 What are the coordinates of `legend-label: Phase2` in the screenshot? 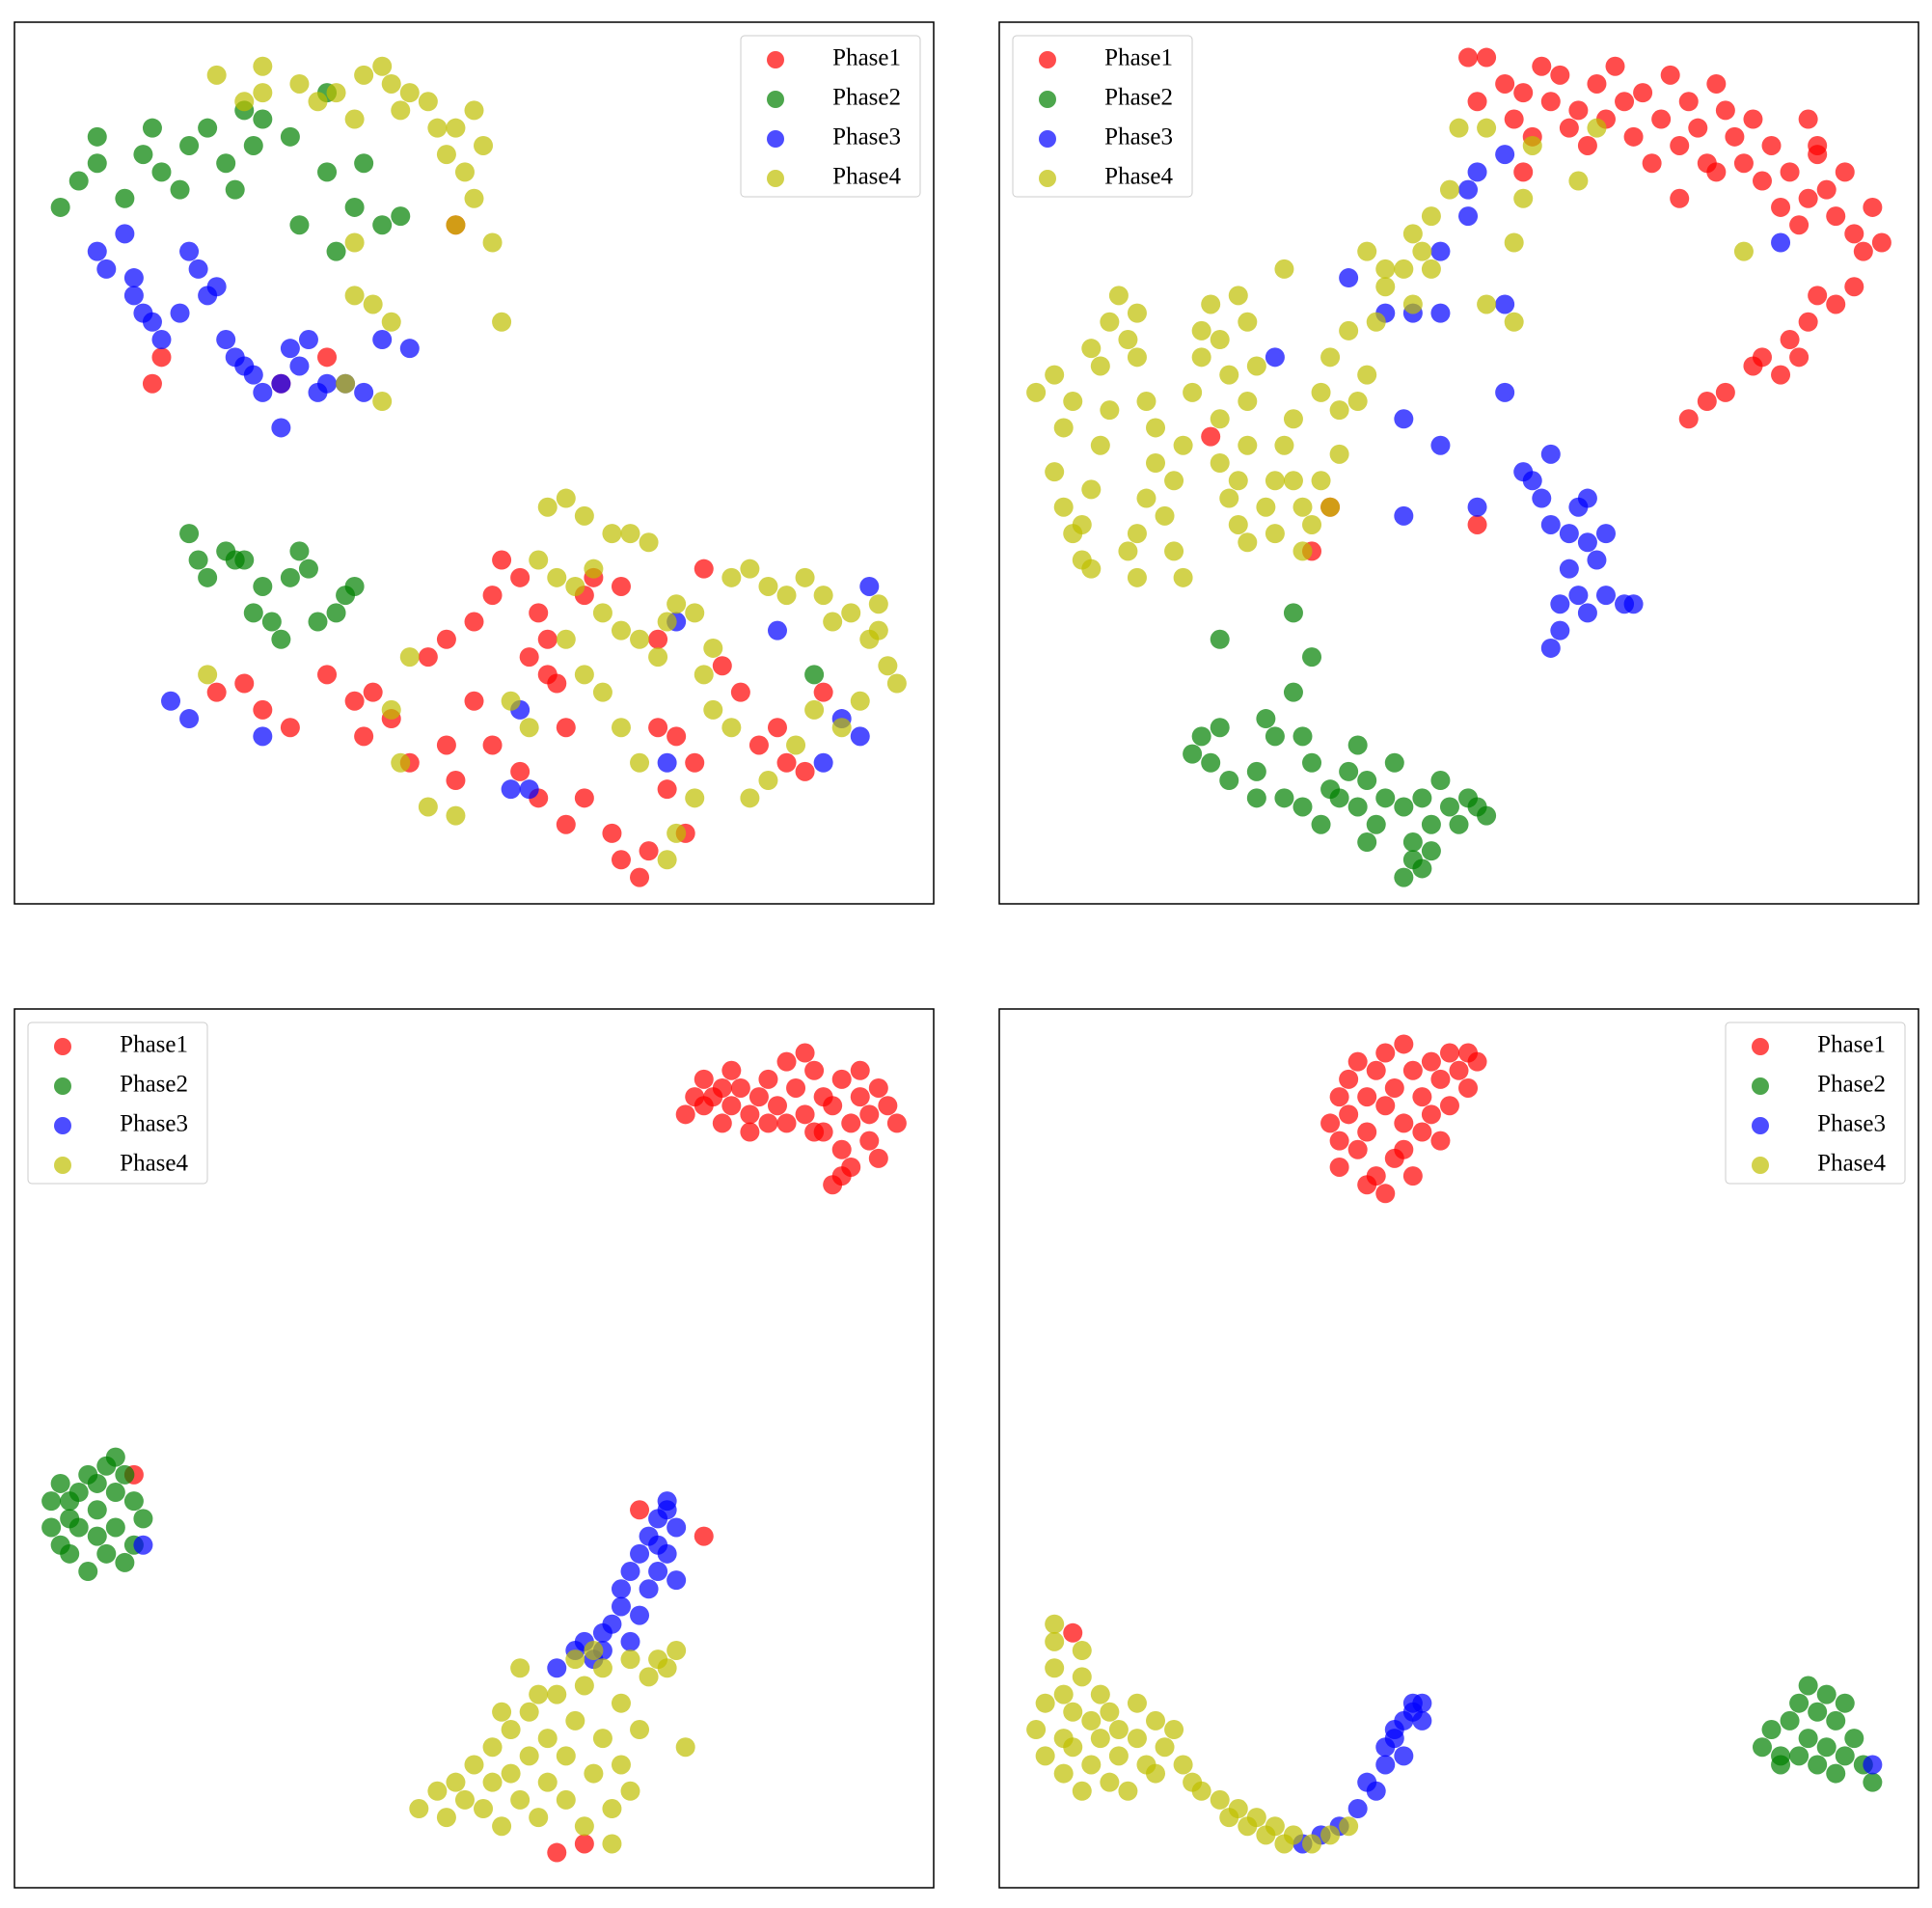 It's located at (1138, 98).